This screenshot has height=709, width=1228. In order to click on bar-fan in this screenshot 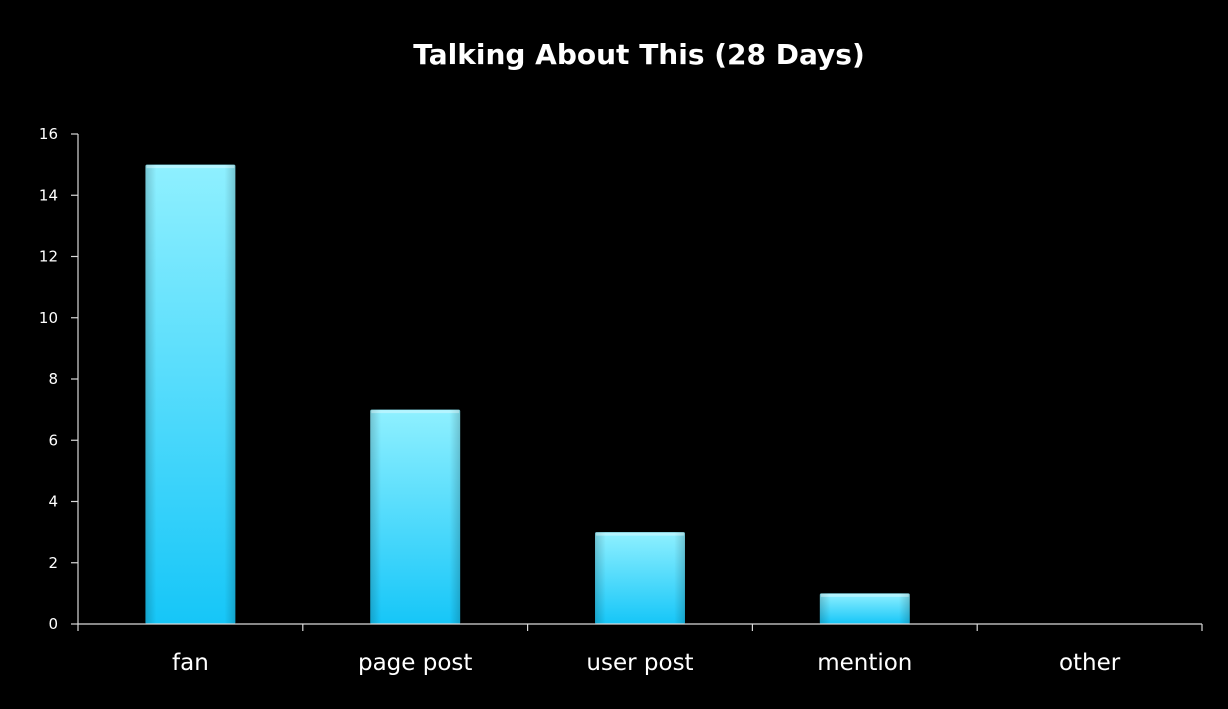, I will do `click(190, 394)`.